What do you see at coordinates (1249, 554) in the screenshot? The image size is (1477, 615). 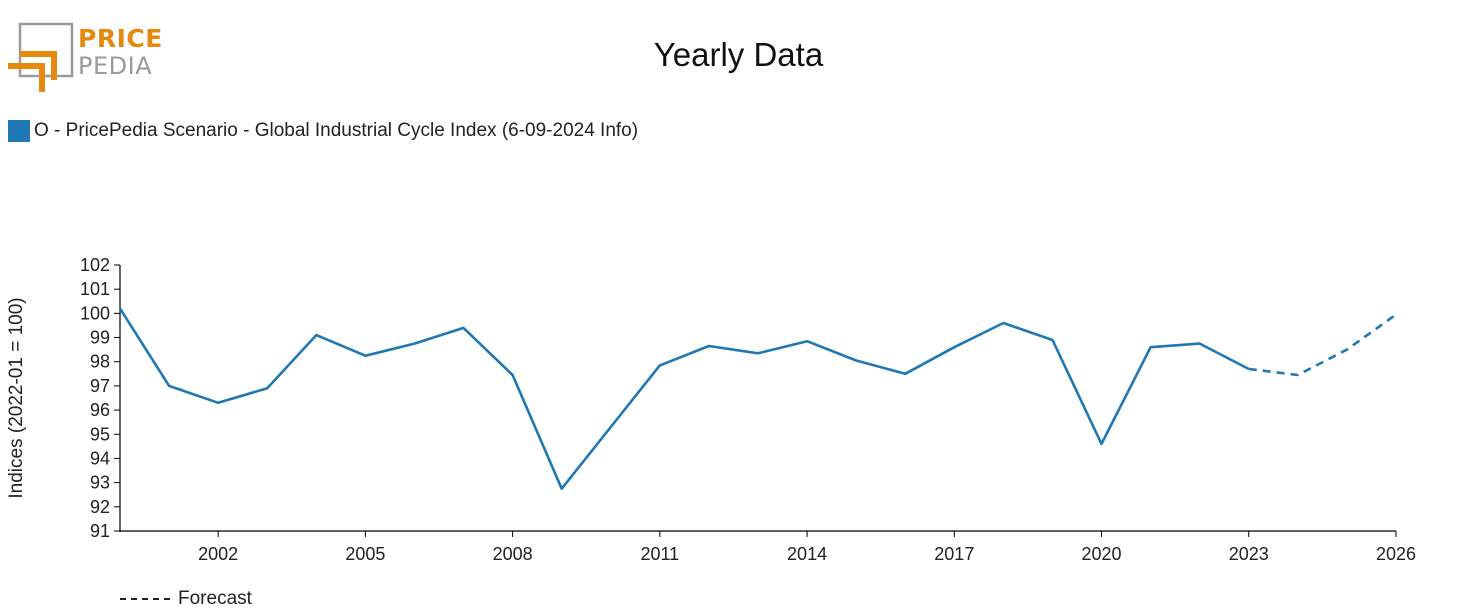 I see `x-tick-label: 2023` at bounding box center [1249, 554].